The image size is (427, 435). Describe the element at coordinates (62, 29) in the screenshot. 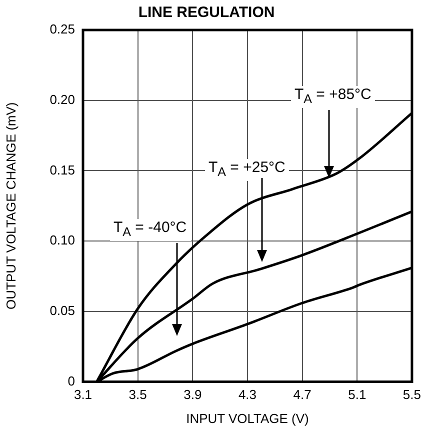

I see `y-tick-label: 0.25` at that location.